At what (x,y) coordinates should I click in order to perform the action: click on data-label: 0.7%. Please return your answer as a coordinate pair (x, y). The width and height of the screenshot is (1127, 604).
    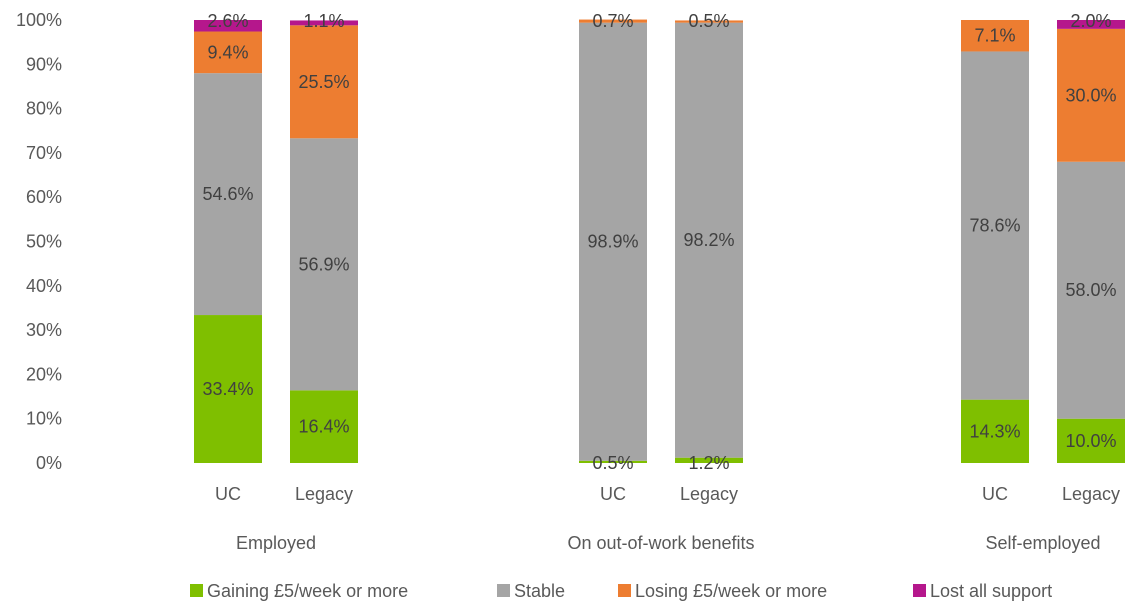
    Looking at the image, I should click on (612, 21).